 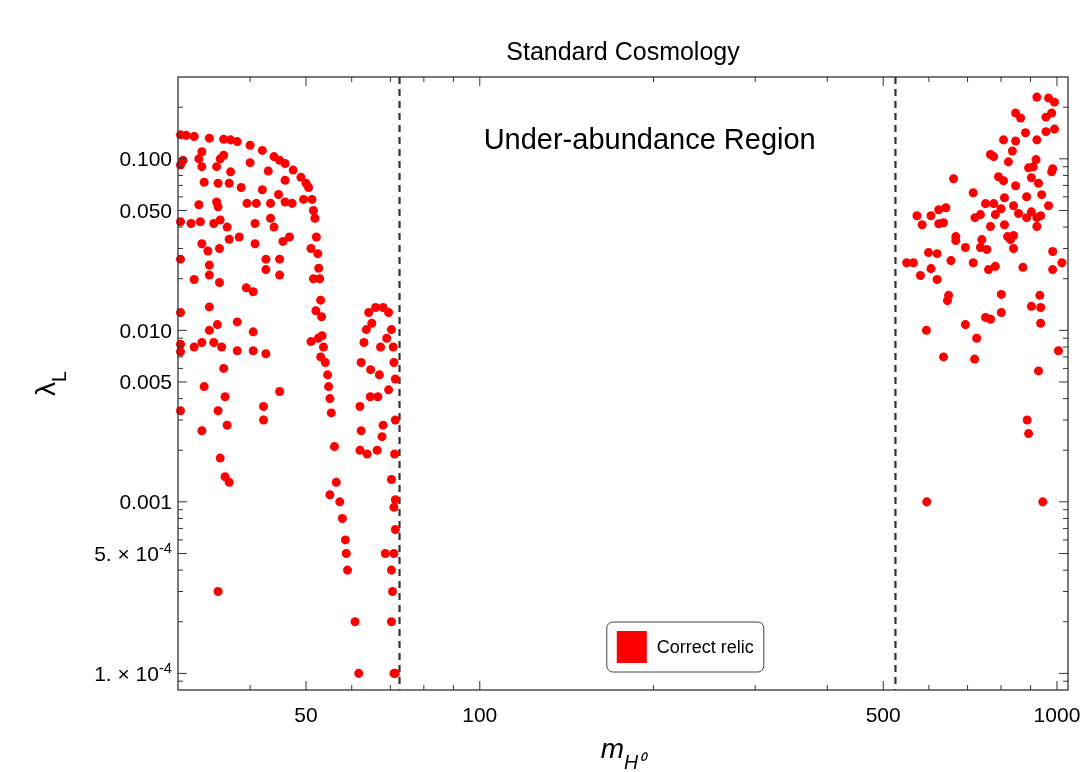 I want to click on chart-title: Standard Cosmology, so click(x=623, y=51).